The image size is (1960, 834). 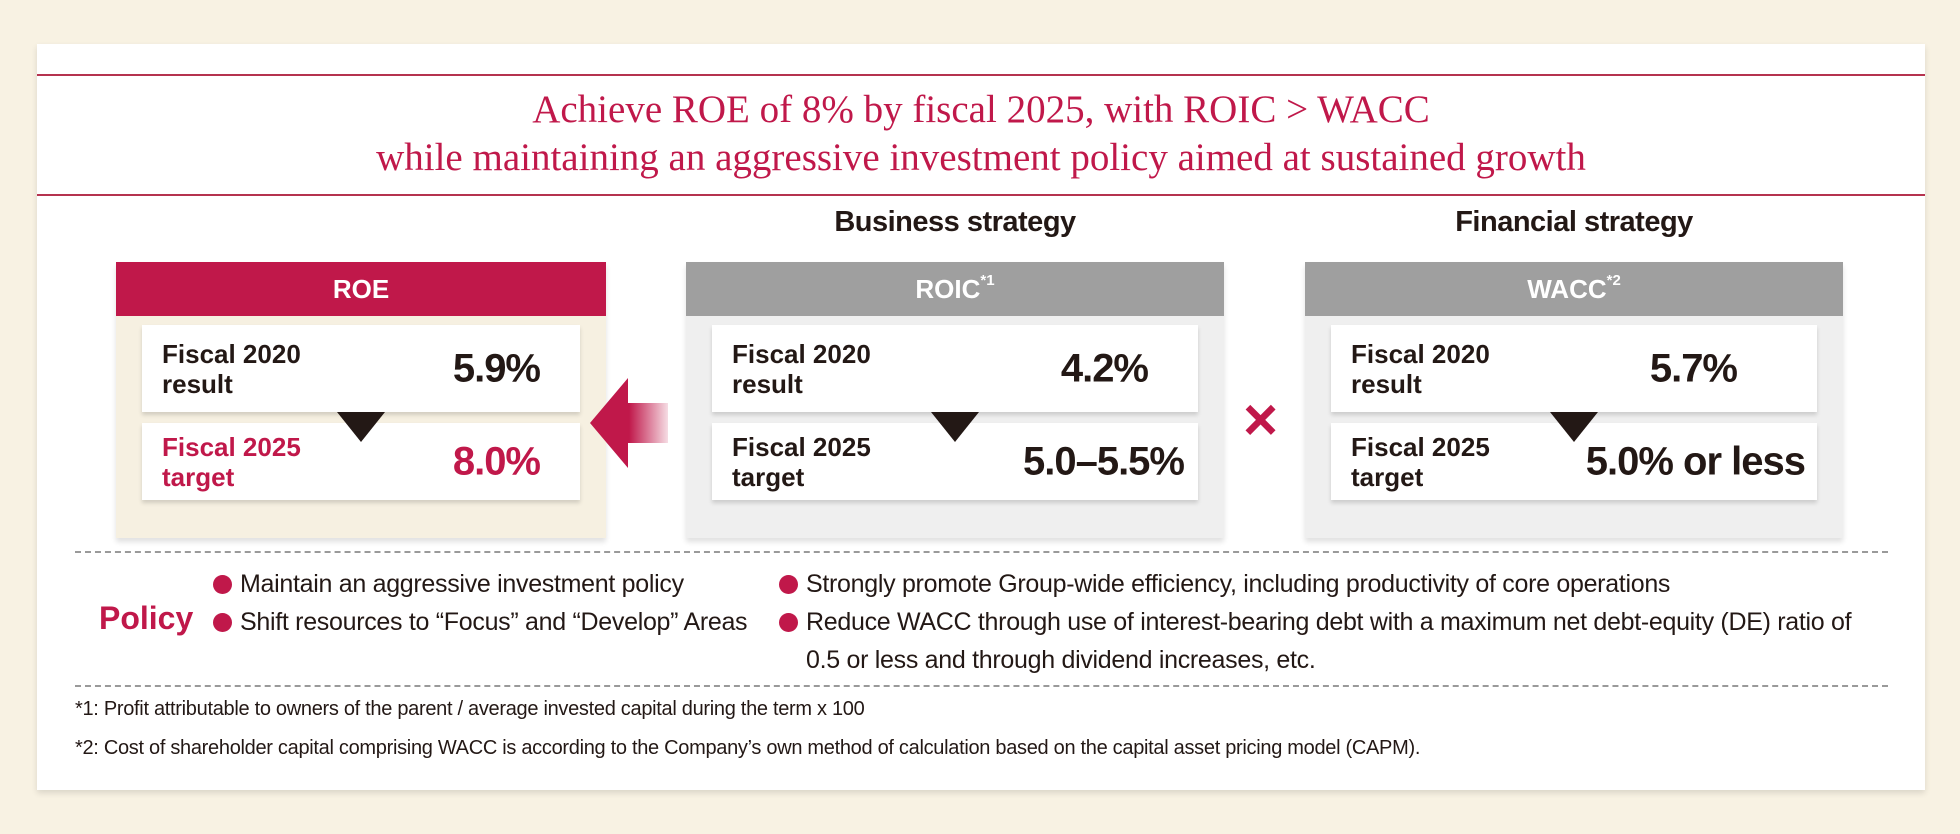 I want to click on policy-label: Policy, so click(x=146, y=618).